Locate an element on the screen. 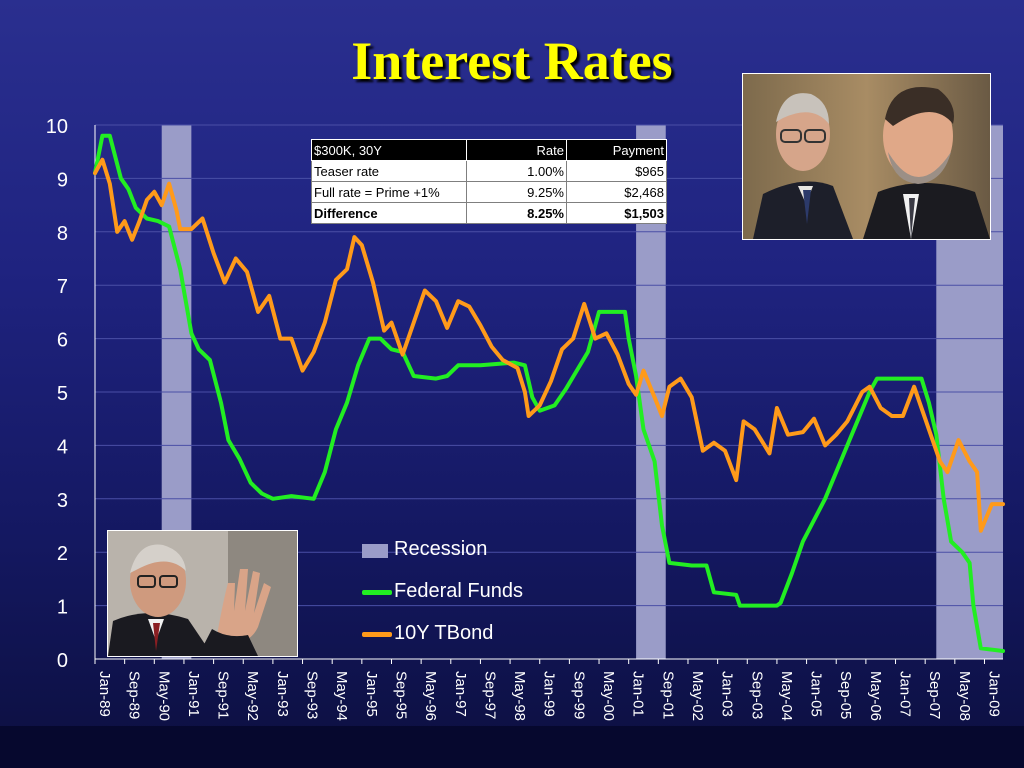 This screenshot has width=1024, height=768. table-row: Difference 8.25% $1,503 is located at coordinates (489, 213).